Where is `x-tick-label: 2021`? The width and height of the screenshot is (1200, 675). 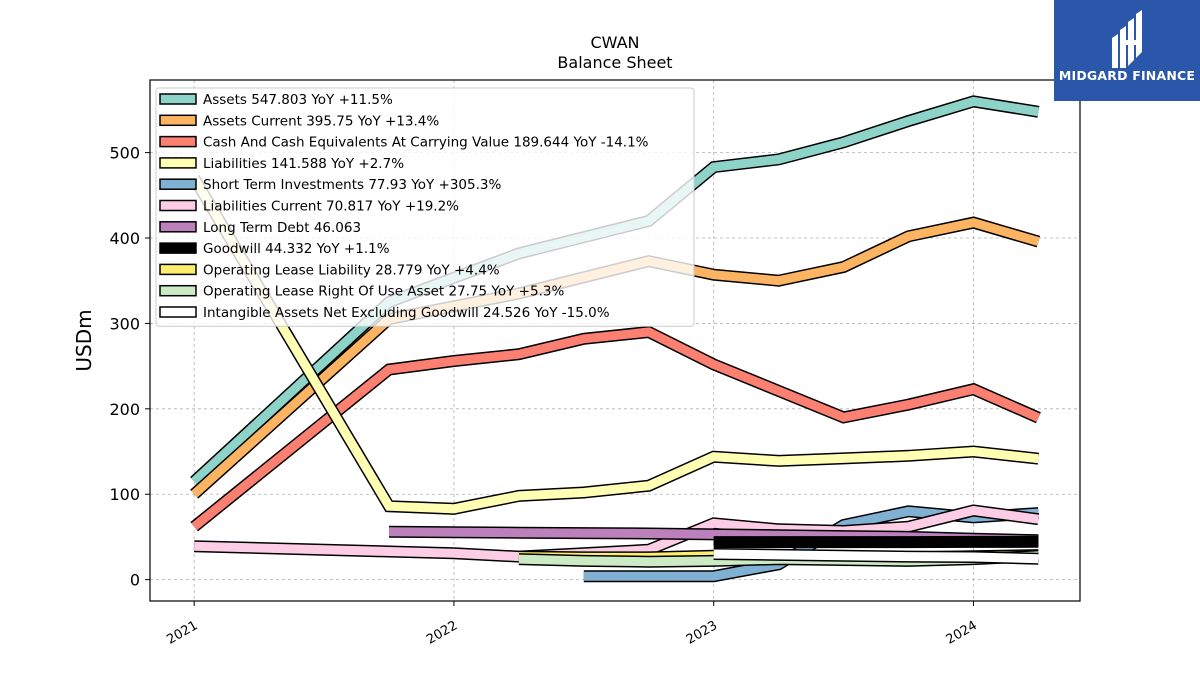 x-tick-label: 2021 is located at coordinates (182, 633).